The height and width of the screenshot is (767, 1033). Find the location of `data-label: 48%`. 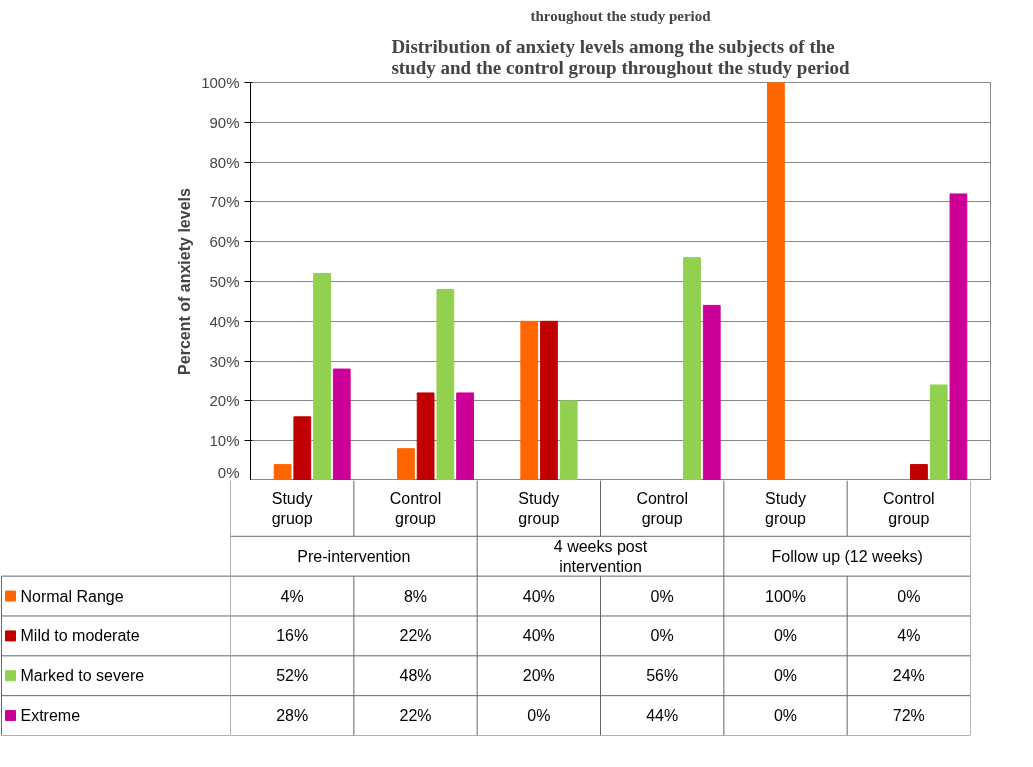

data-label: 48% is located at coordinates (415, 676).